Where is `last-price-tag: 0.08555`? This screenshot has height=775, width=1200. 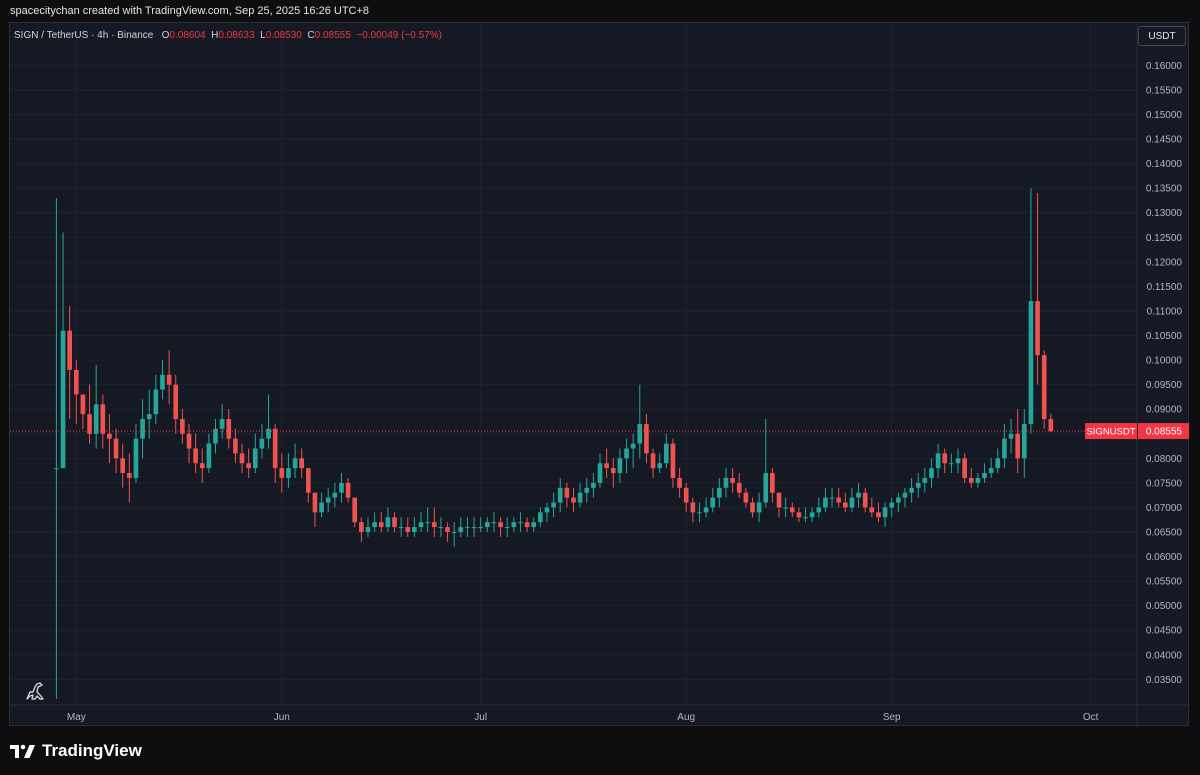
last-price-tag: 0.08555 is located at coordinates (1164, 432).